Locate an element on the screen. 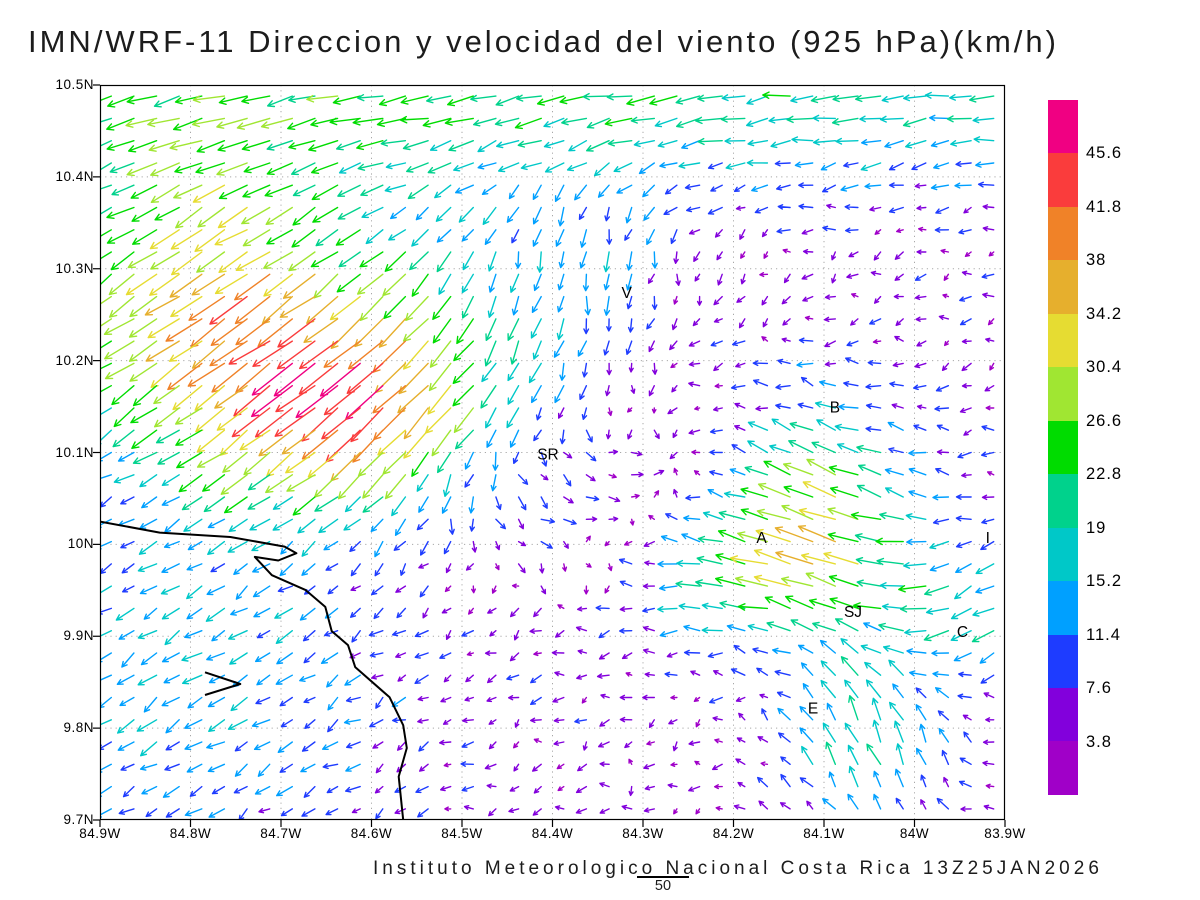 The width and height of the screenshot is (1200, 900). reference-vector-value: 50 is located at coordinates (663, 886).